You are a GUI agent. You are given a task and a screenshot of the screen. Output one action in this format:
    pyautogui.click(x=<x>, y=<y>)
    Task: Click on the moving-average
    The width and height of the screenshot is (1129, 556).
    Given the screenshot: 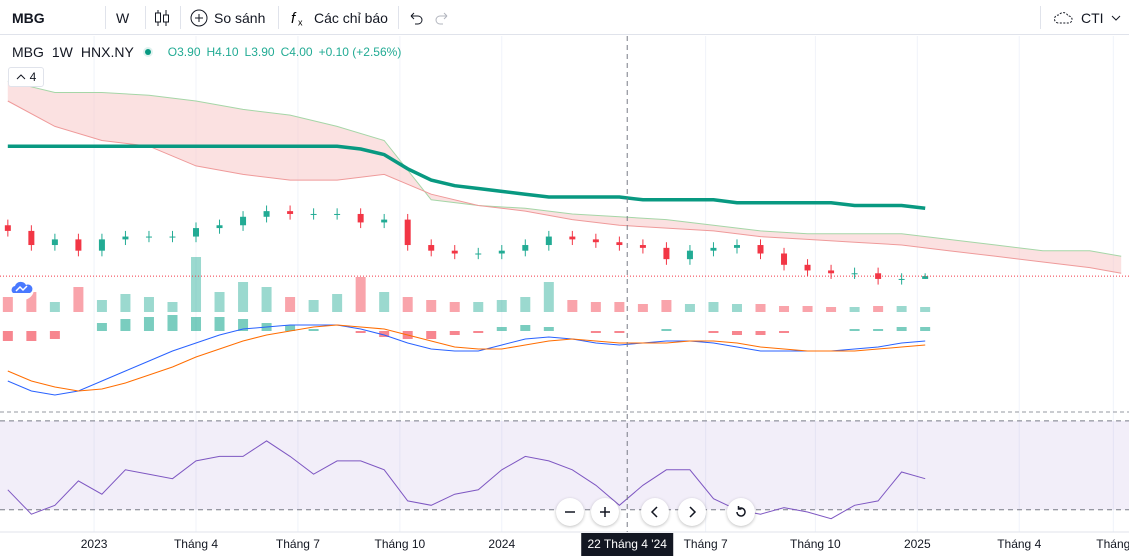 What is the action you would take?
    pyautogui.click(x=466, y=177)
    